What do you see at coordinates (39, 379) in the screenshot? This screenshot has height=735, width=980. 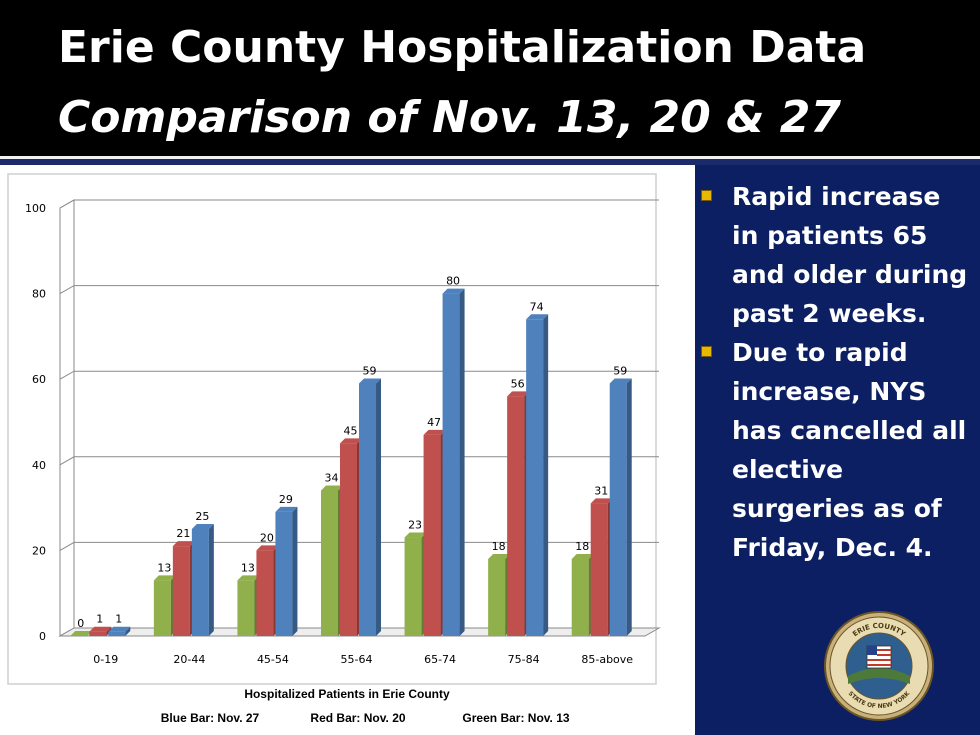 I see `y-tick-label: 60` at bounding box center [39, 379].